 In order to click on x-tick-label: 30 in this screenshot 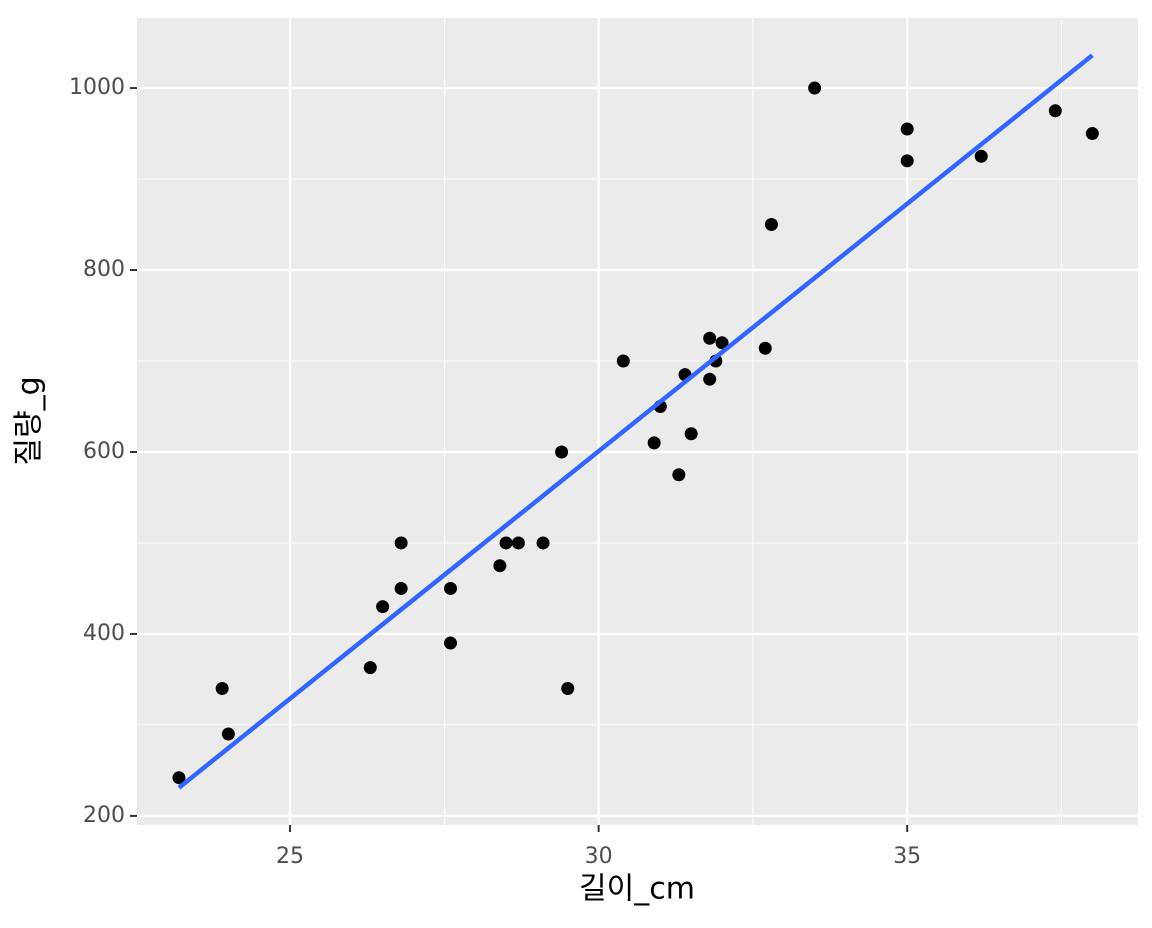, I will do `click(599, 856)`.